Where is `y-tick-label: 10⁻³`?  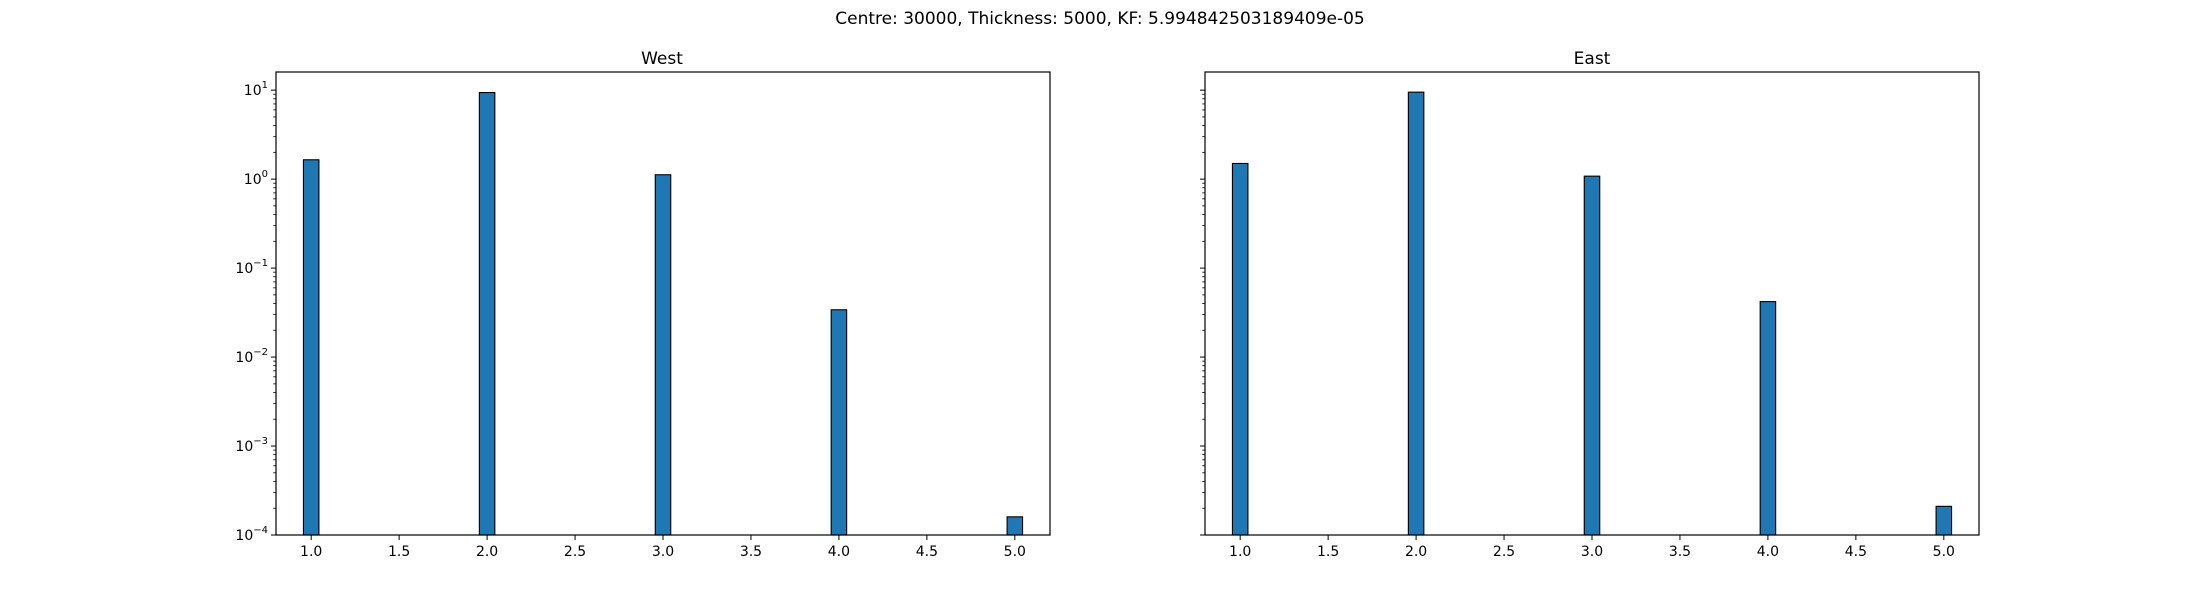 y-tick-label: 10⁻³ is located at coordinates (251, 445).